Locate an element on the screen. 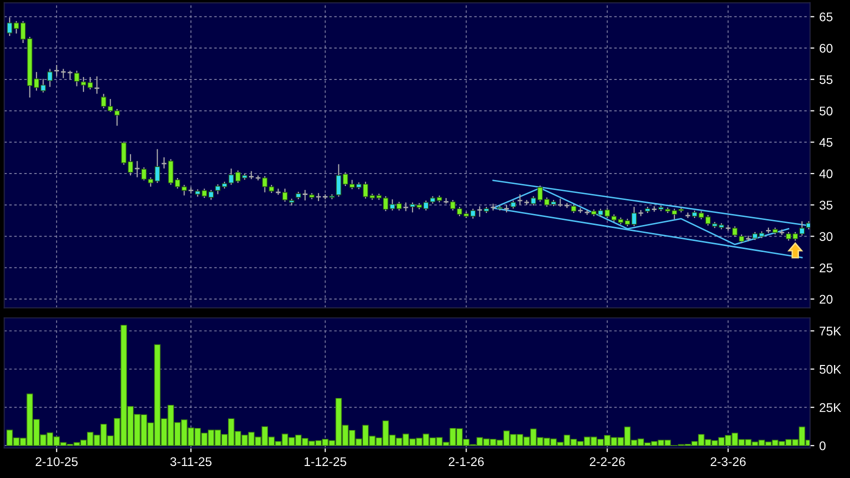  y-tick-label: 40 is located at coordinates (825, 173).